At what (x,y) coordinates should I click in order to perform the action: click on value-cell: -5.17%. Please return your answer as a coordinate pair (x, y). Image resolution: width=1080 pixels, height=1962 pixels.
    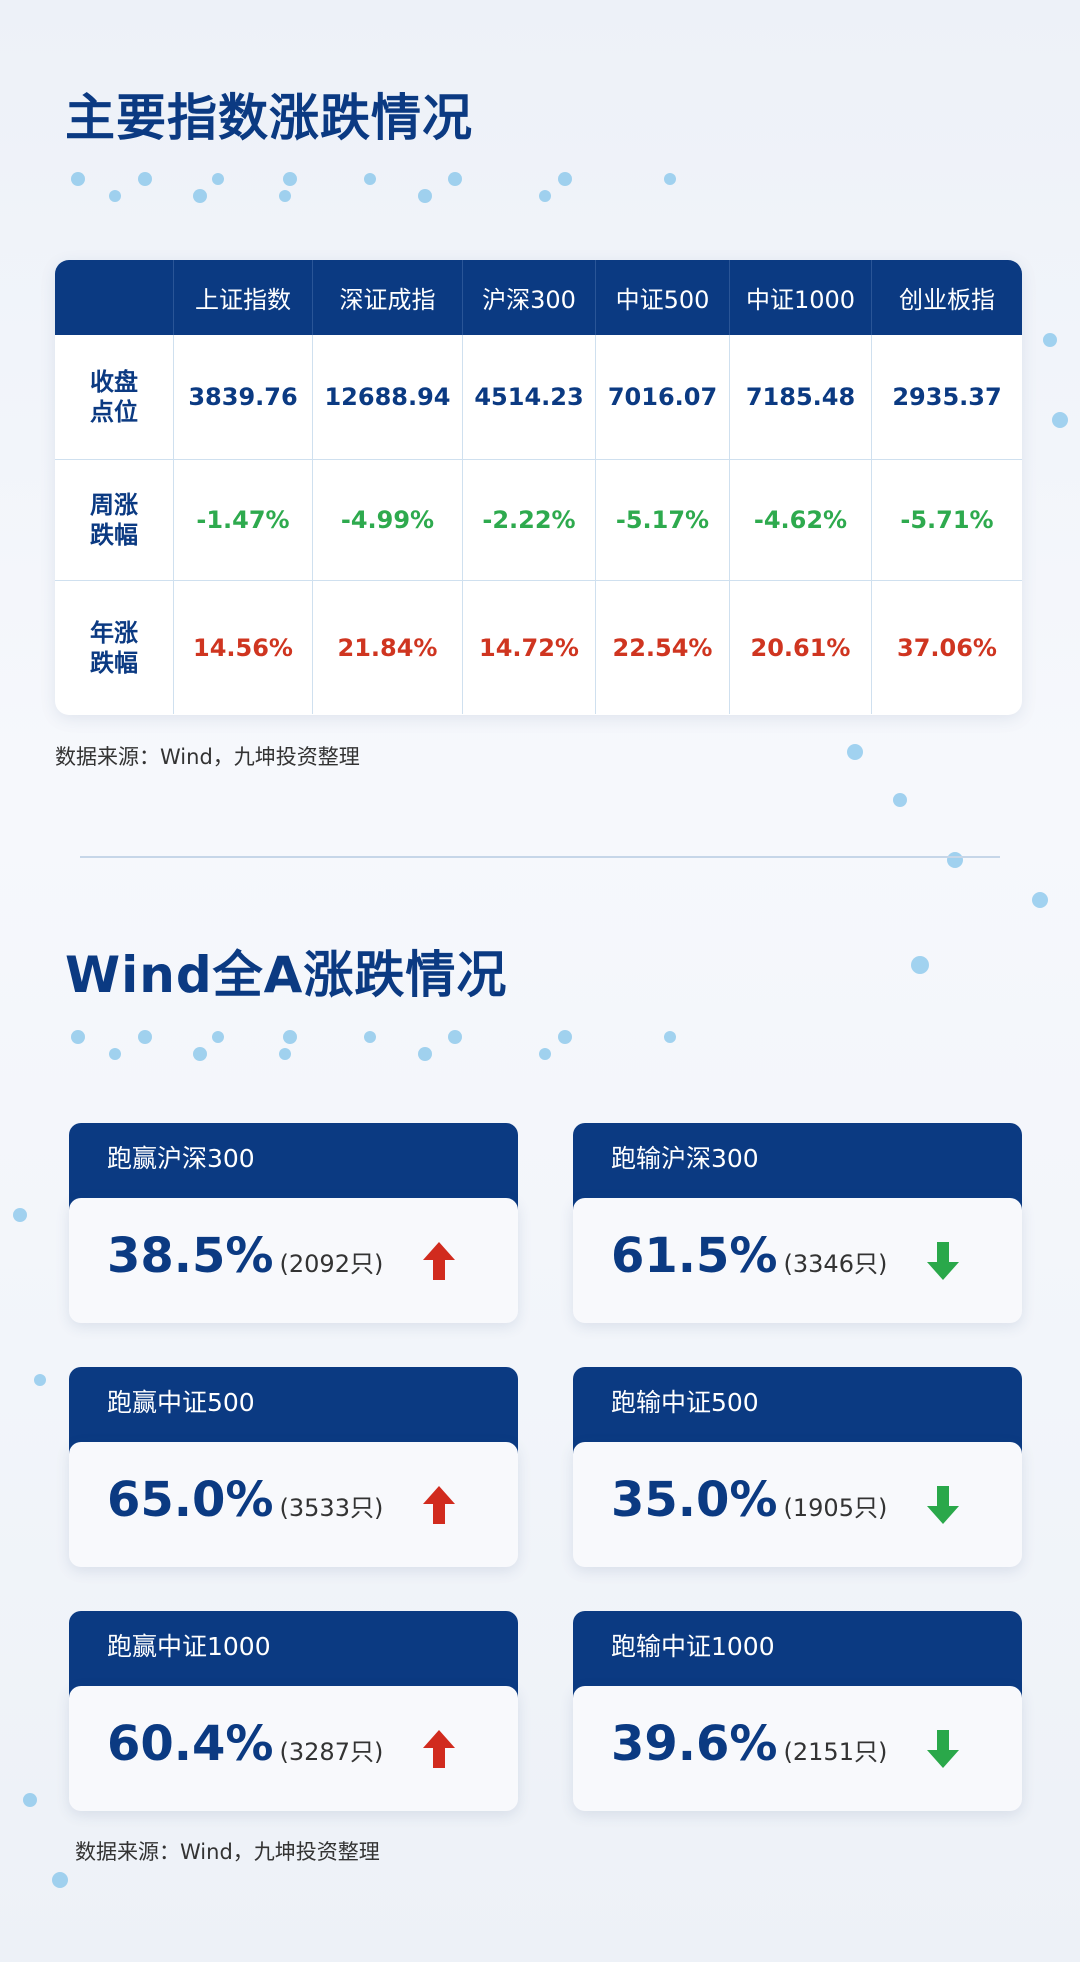
    Looking at the image, I should click on (663, 520).